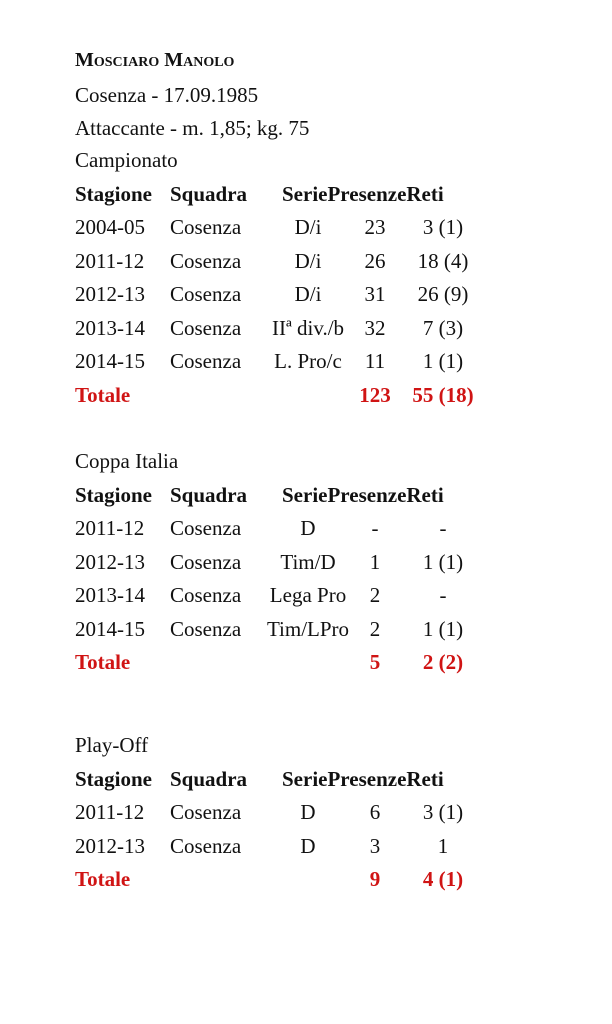 This screenshot has height=1024, width=612. I want to click on table-row: 2012-13 Cosenza D 3 1, so click(306, 846).